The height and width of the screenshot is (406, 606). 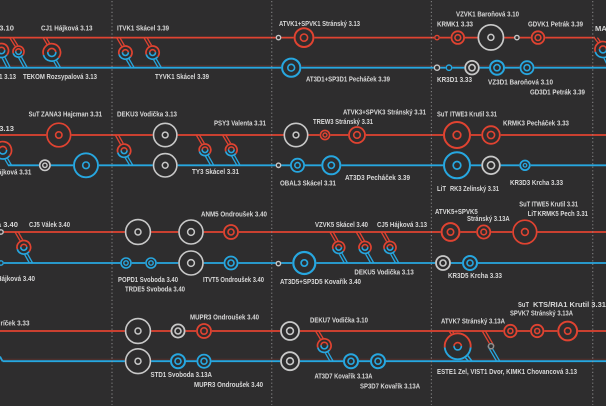 What do you see at coordinates (563, 213) in the screenshot?
I see `svg-text: KRMK5 Pech 3.31` at bounding box center [563, 213].